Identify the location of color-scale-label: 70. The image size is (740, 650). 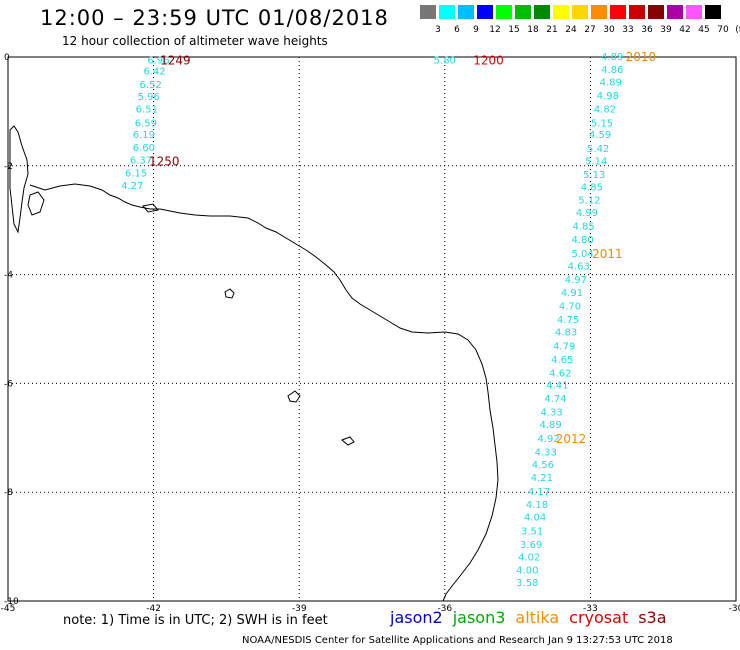
(723, 30).